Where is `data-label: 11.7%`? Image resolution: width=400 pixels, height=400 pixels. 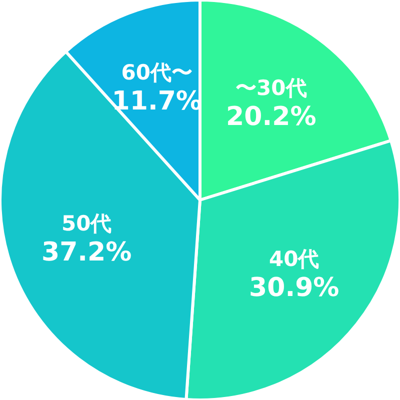
data-label: 11.7% is located at coordinates (157, 101).